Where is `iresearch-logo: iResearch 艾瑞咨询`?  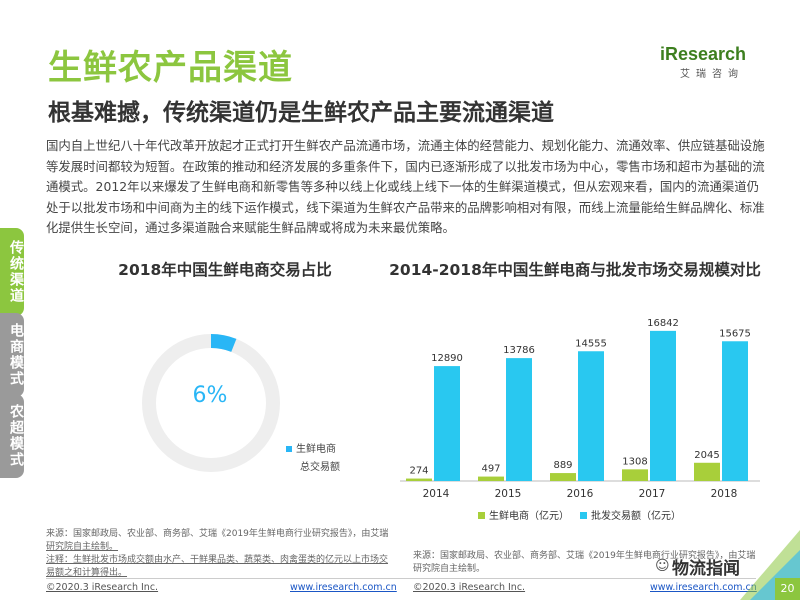 iresearch-logo: iResearch 艾瑞咨询 is located at coordinates (715, 69).